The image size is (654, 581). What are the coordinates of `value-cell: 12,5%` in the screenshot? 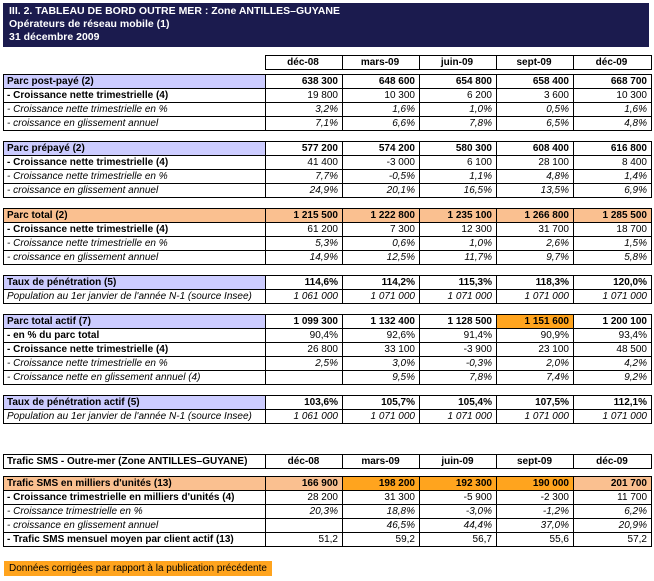 It's located at (381, 257).